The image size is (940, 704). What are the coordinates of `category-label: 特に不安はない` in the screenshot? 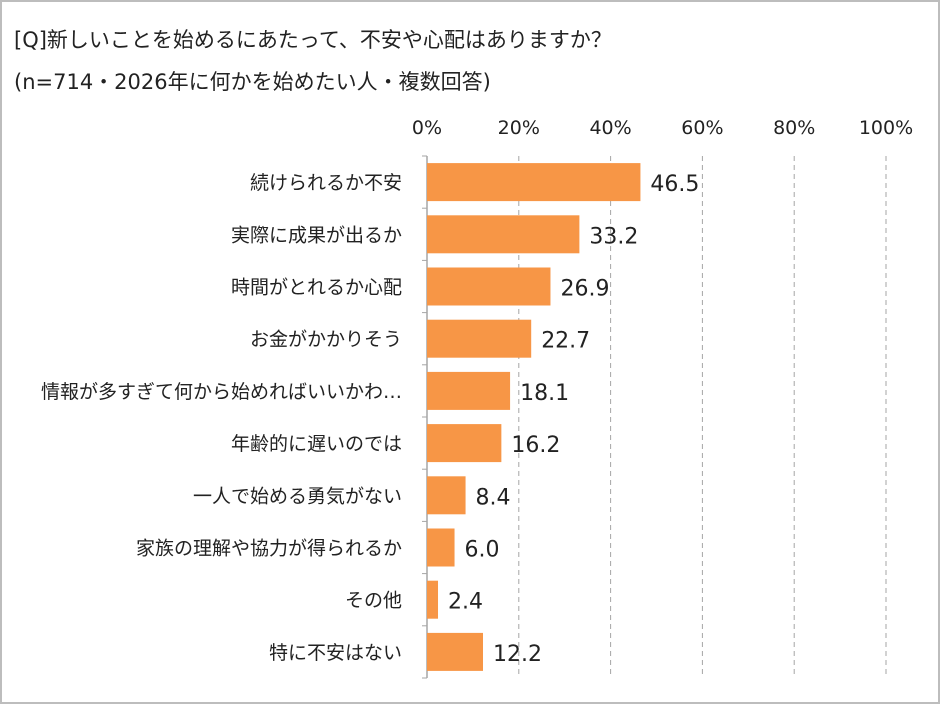 It's located at (335, 653).